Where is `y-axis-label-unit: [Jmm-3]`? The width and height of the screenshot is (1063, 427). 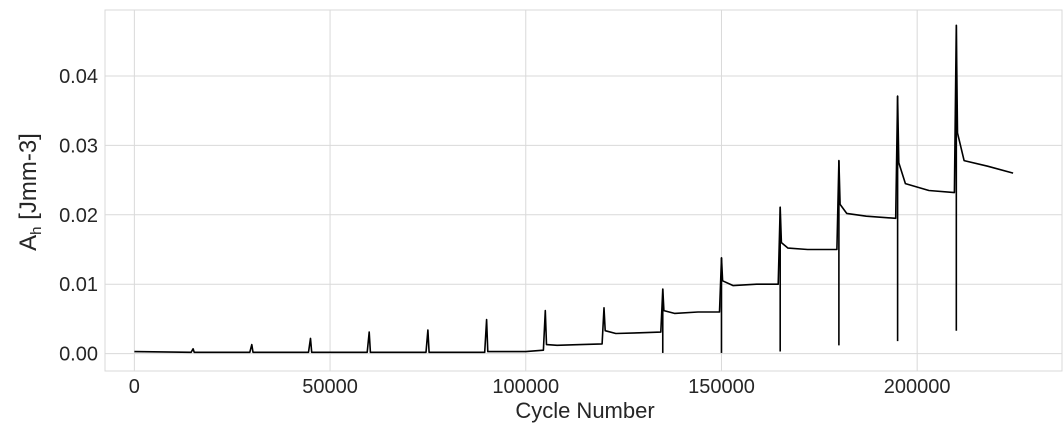 y-axis-label-unit: [Jmm-3] is located at coordinates (28, 179).